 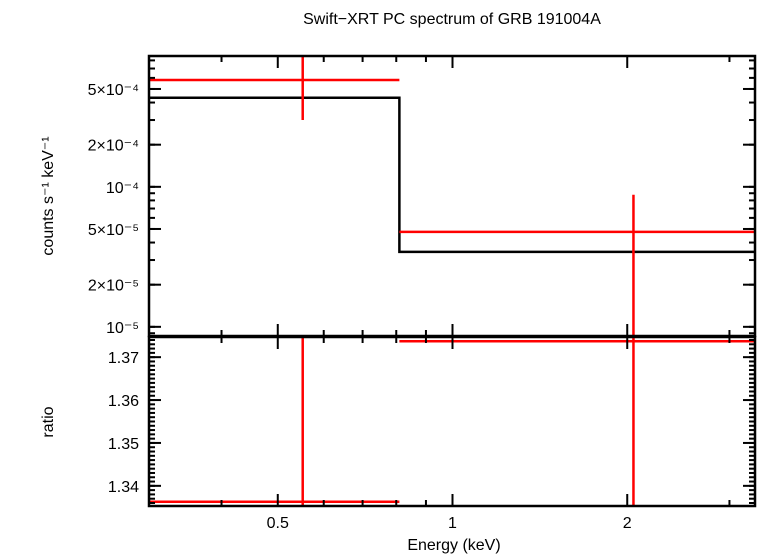 I want to click on y-tick-label: 5×10⁻⁵, so click(x=113, y=230).